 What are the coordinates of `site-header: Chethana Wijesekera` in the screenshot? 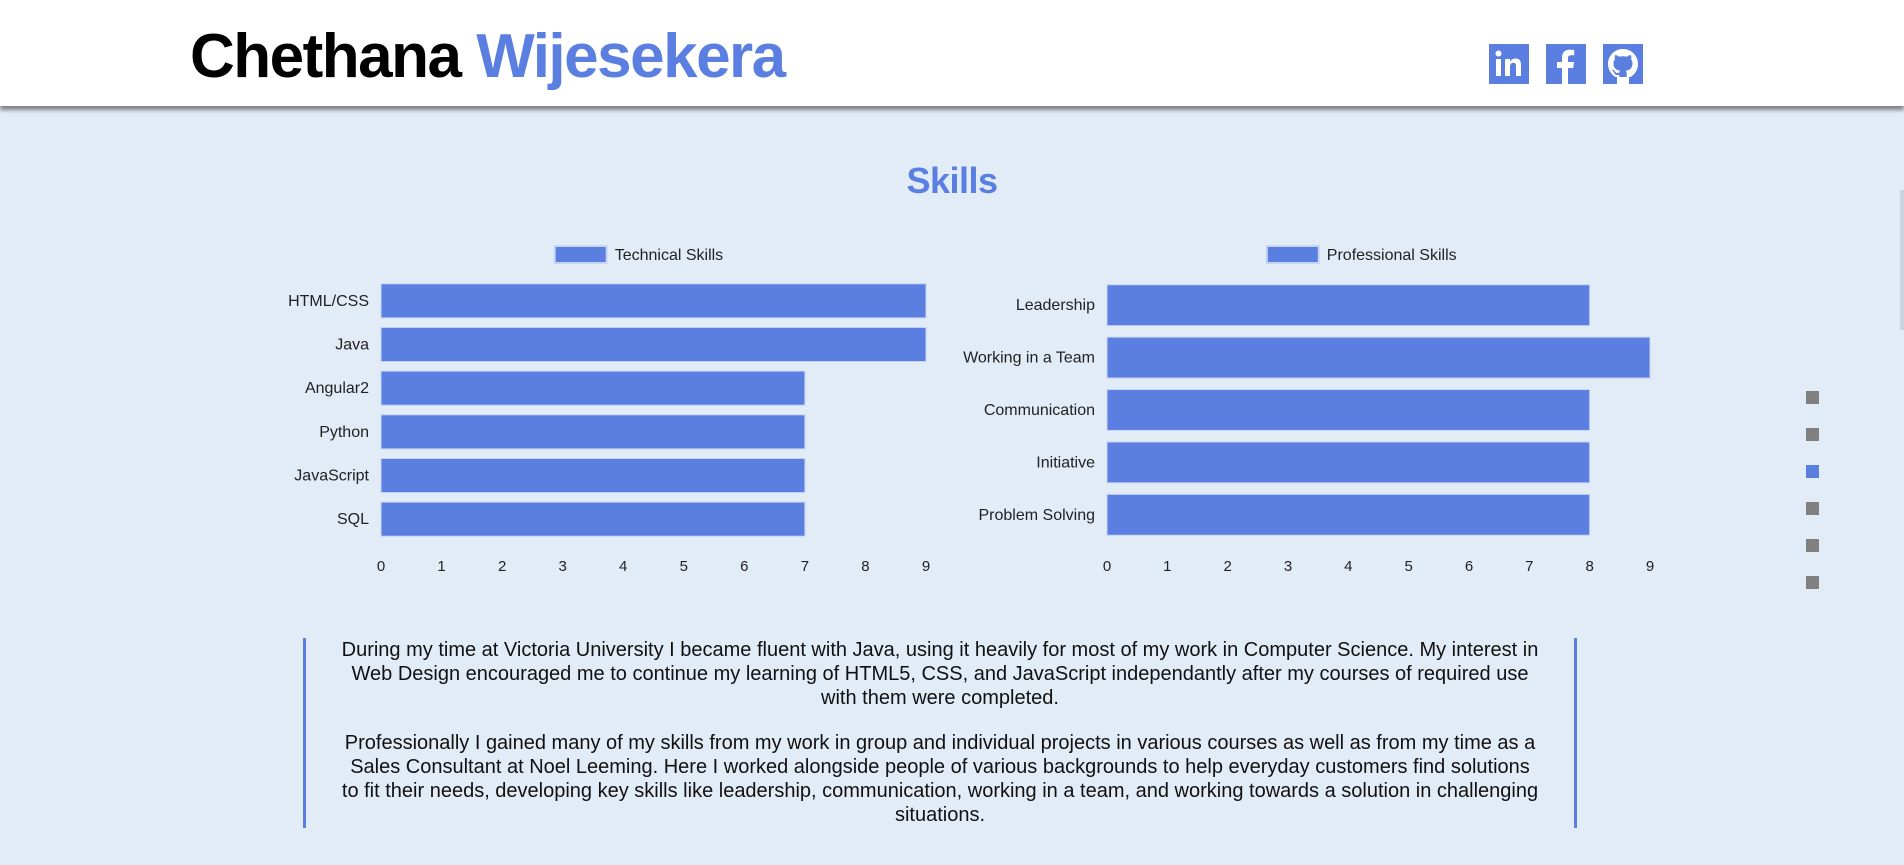 It's located at (952, 53).